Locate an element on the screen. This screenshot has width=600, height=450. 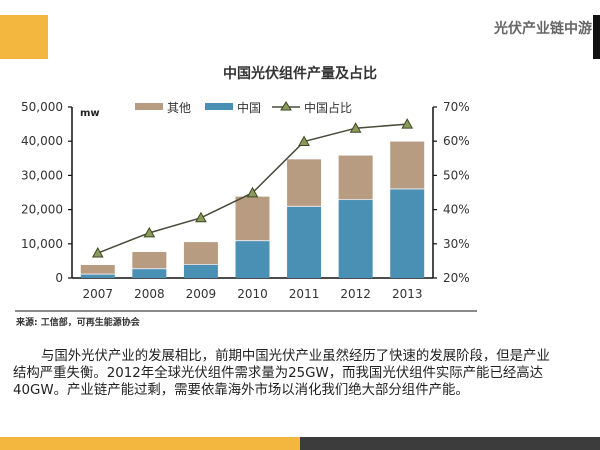
y-right-tick-label: 30% is located at coordinates (456, 244).